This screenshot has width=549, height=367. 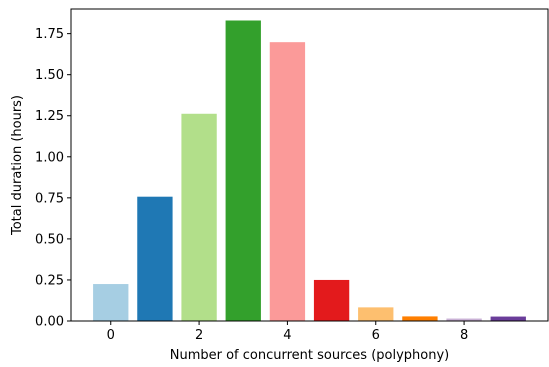 I want to click on x-ticks: 0 2 4 6 8, so click(x=287, y=332).